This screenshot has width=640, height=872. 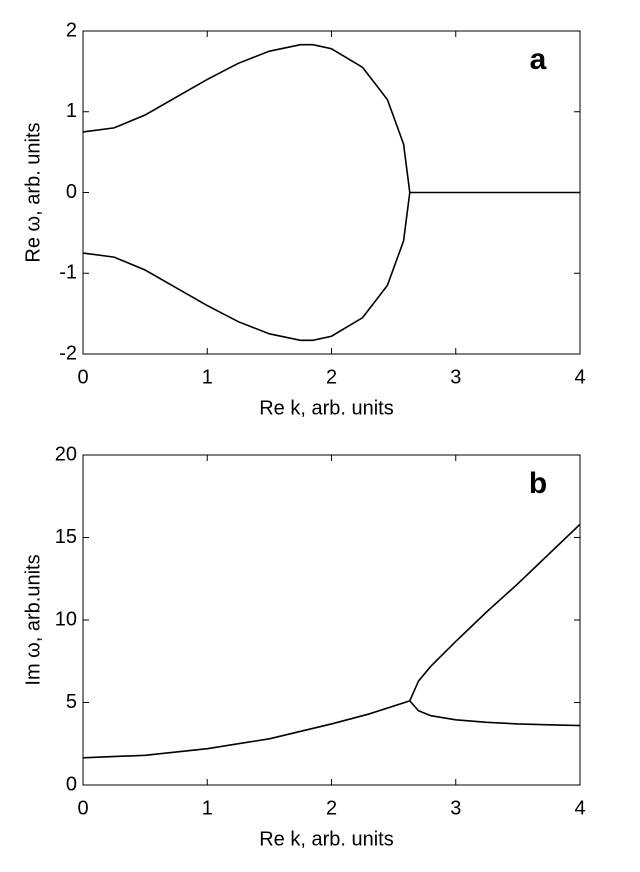 I want to click on y-tick-label: -2, so click(x=68, y=353).